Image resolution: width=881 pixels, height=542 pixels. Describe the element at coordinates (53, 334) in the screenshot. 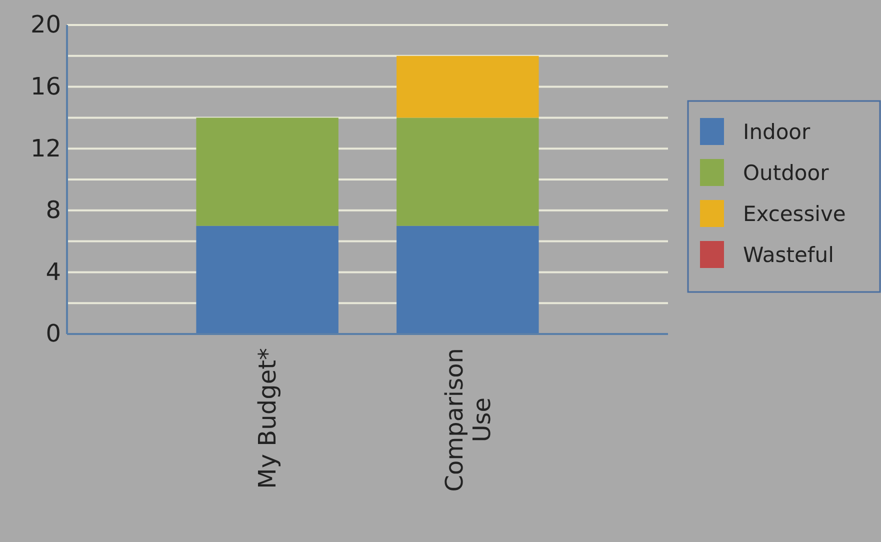

I see `y-tick-label: 0` at that location.